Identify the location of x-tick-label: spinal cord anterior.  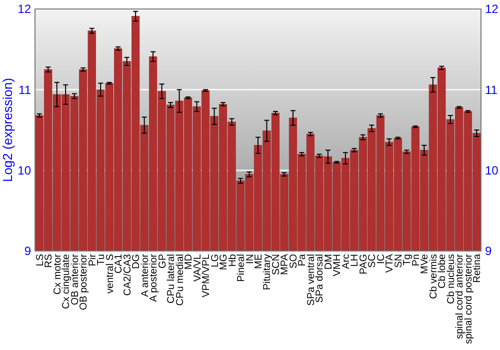
(460, 296).